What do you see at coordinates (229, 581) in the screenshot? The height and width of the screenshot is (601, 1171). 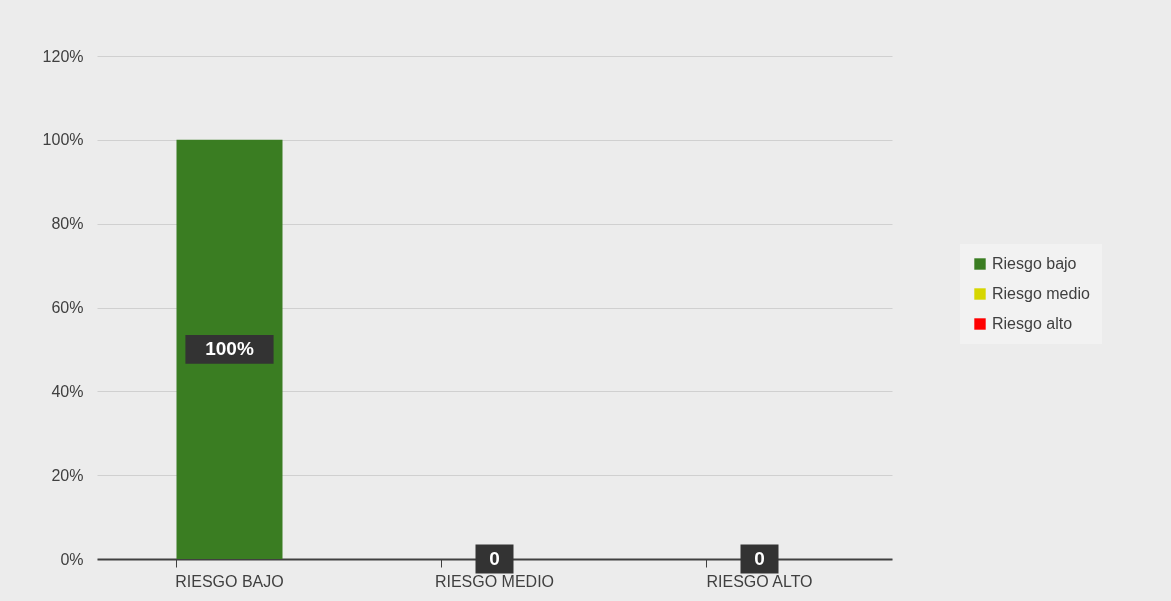 I see `x-tick-label: RIESGO BAJO` at bounding box center [229, 581].